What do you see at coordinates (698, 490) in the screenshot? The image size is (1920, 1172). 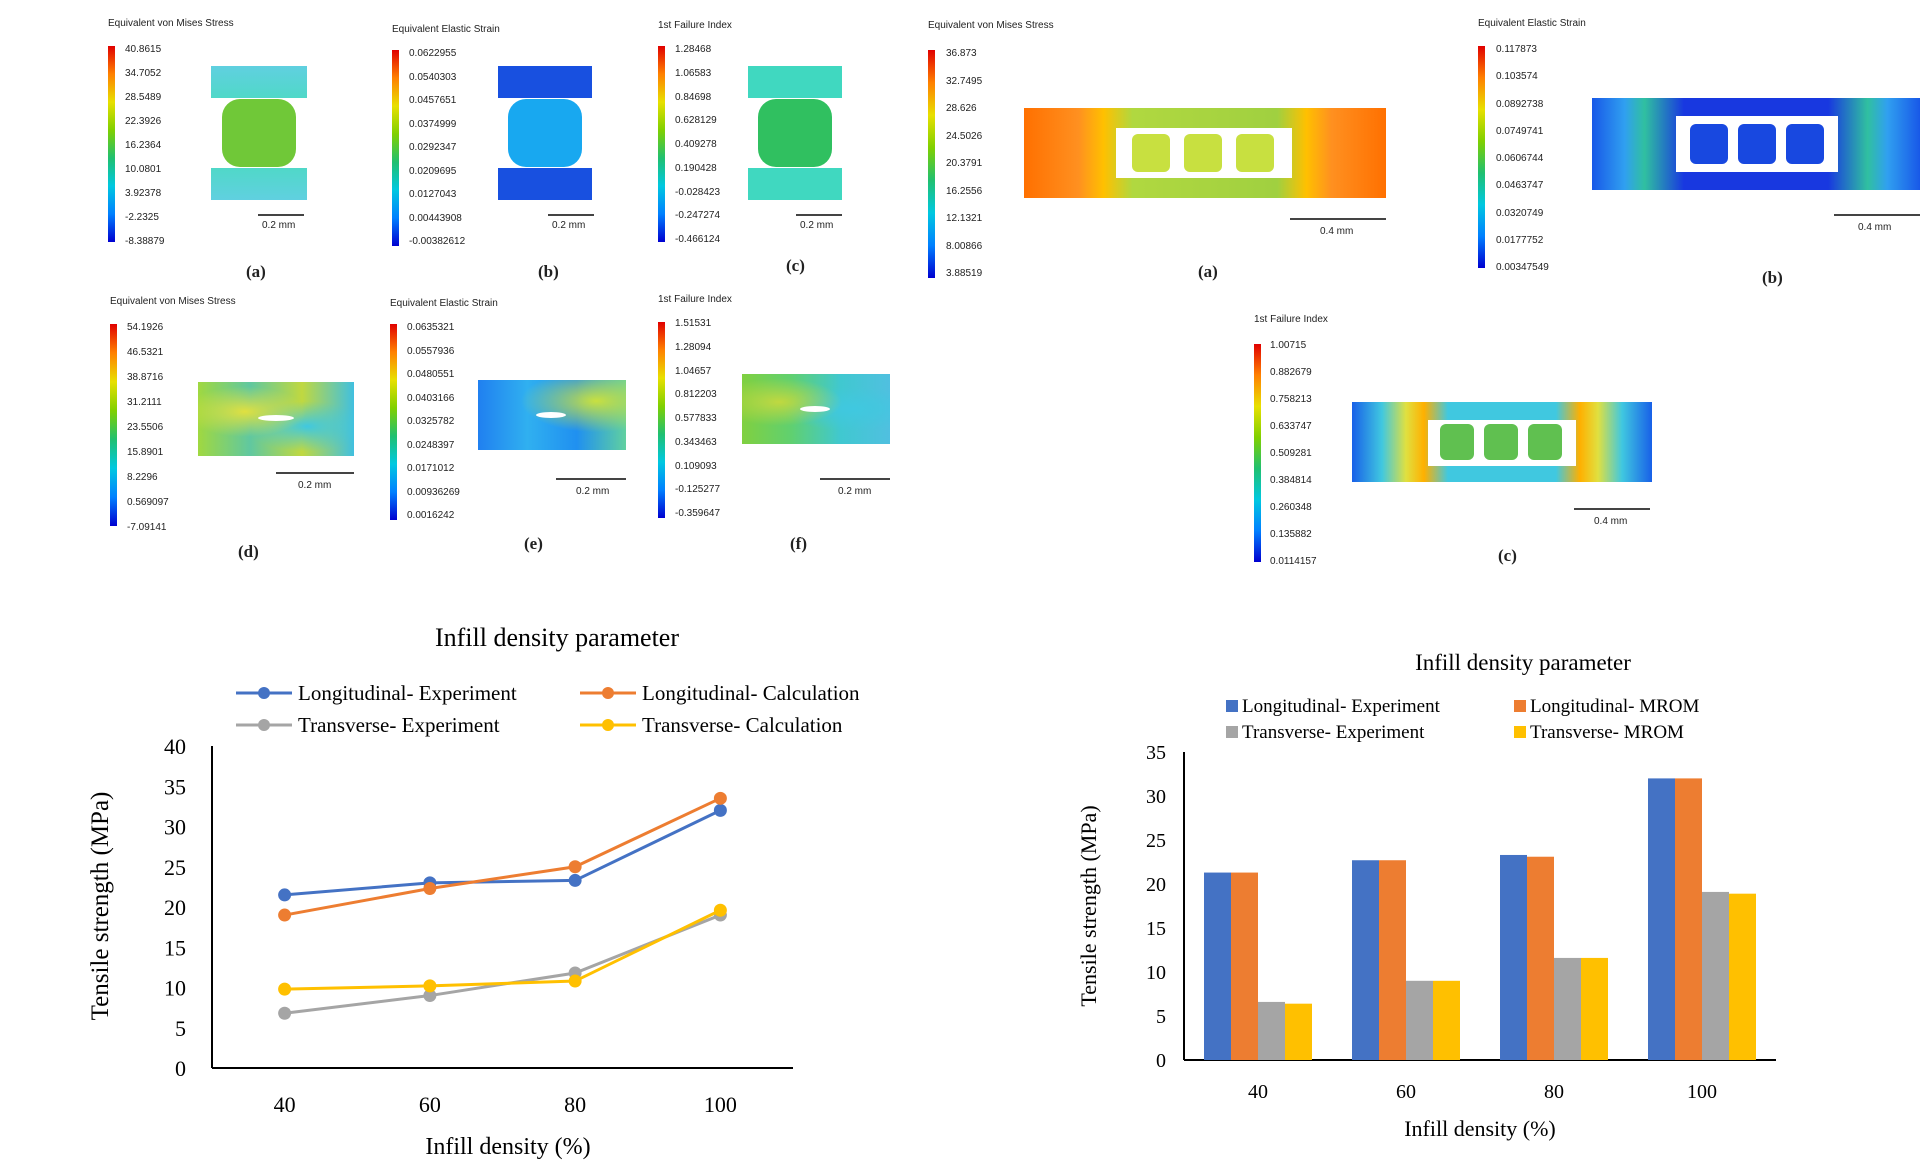 I see `colorbar-tick-label: -0.125277` at bounding box center [698, 490].